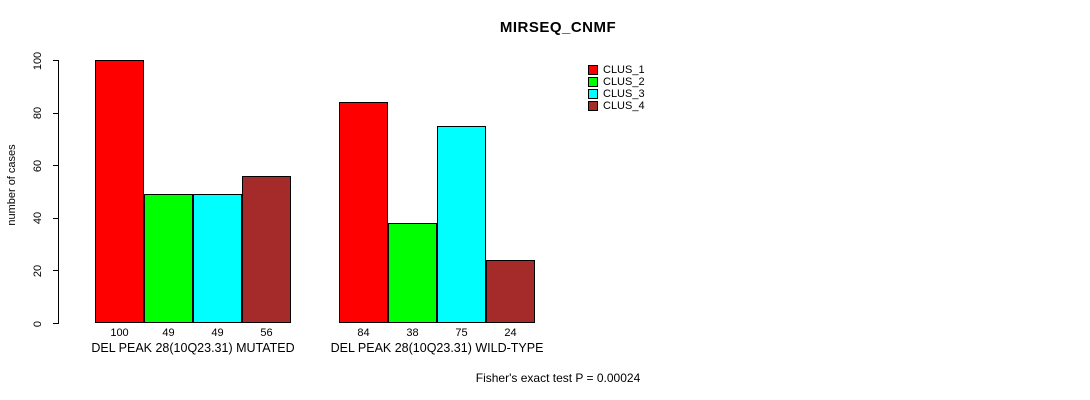 The height and width of the screenshot is (400, 1090). What do you see at coordinates (38, 271) in the screenshot?
I see `y-axis-tick-label: 20` at bounding box center [38, 271].